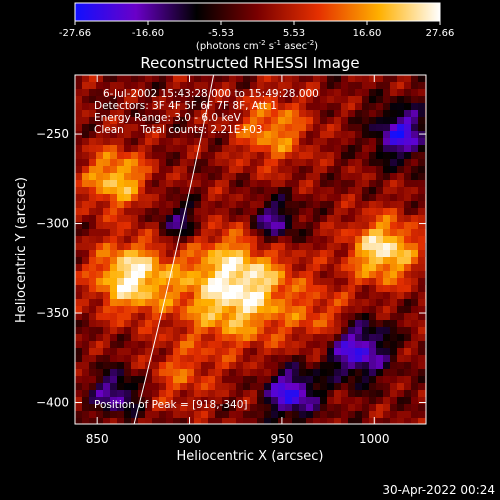  I want to click on y-tick-label: −300, so click(52, 224).